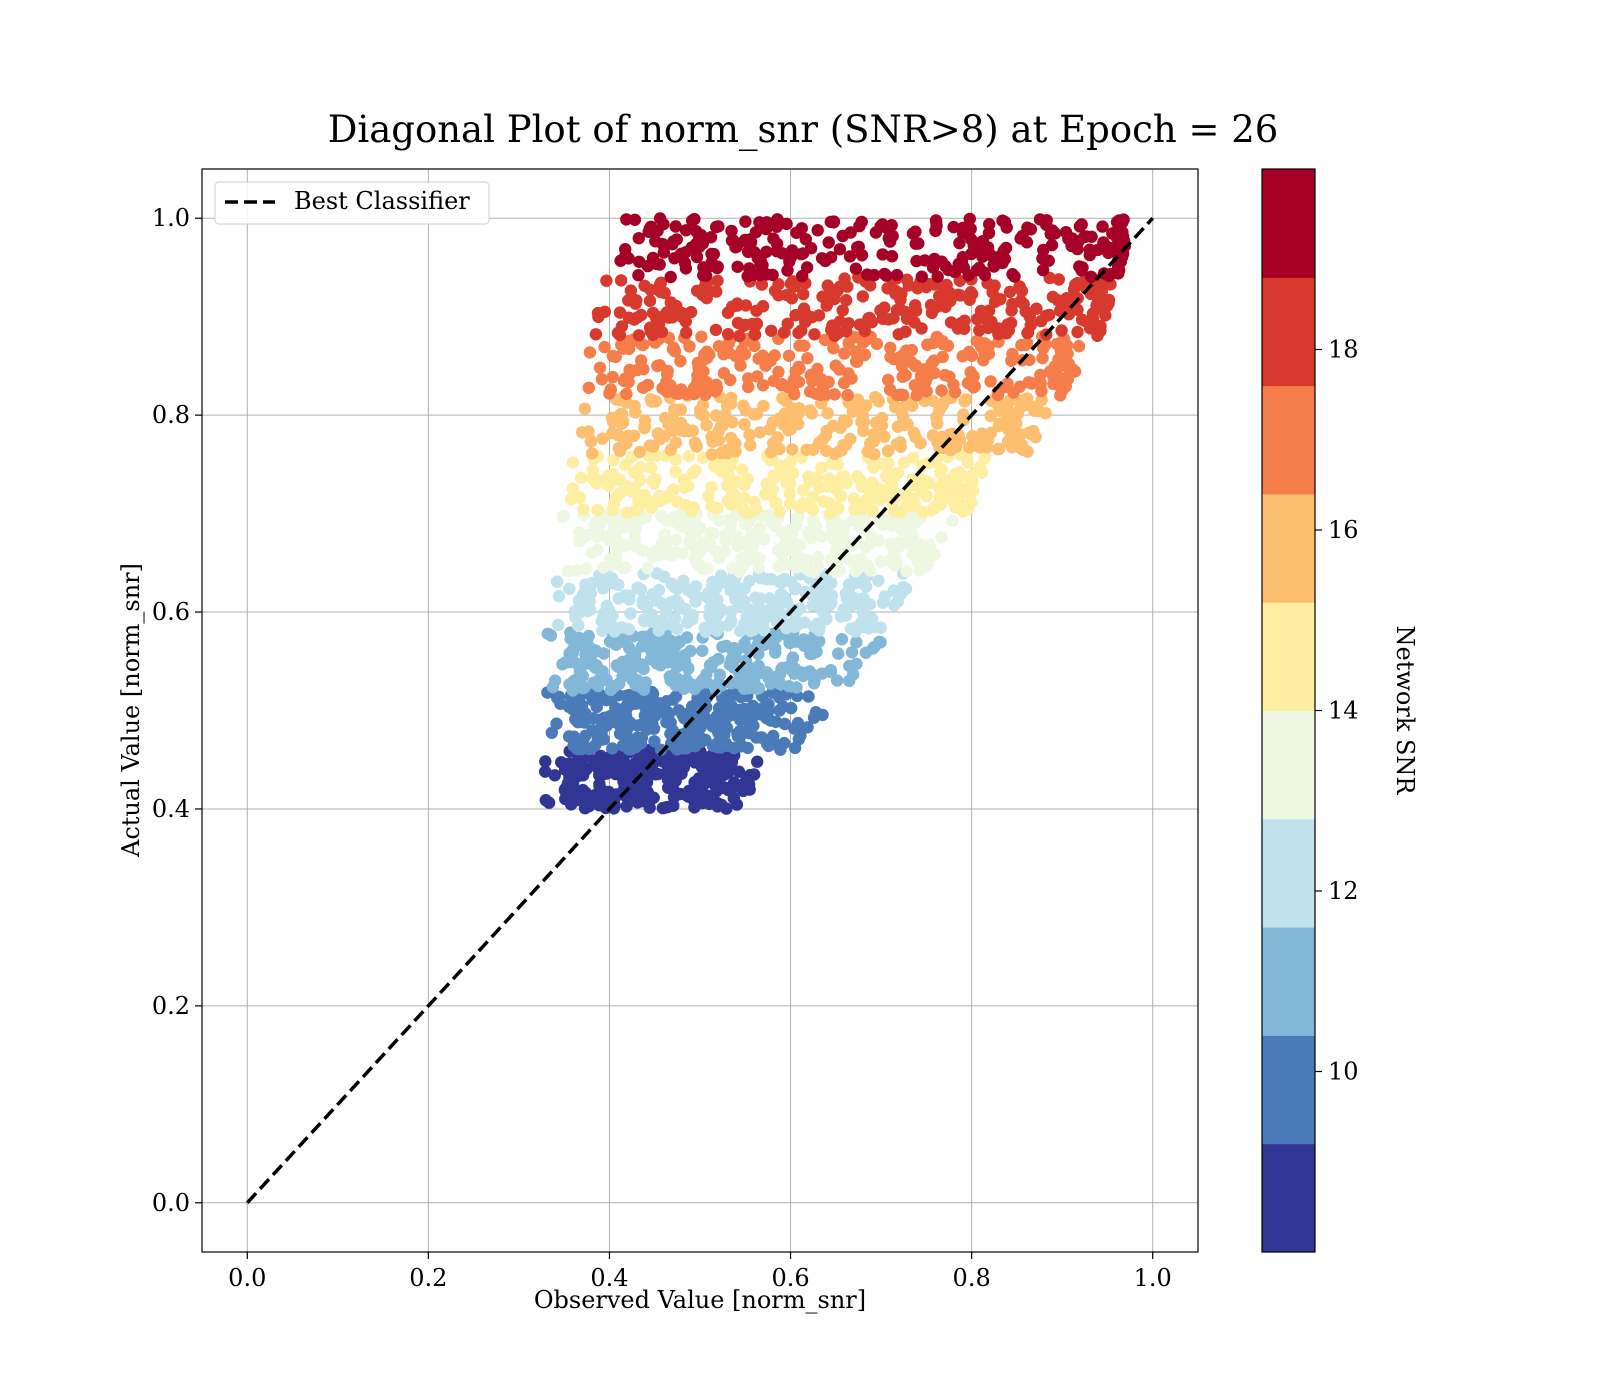 This screenshot has height=1400, width=1600. What do you see at coordinates (428, 1278) in the screenshot?
I see `x-tick-label: 0.2` at bounding box center [428, 1278].